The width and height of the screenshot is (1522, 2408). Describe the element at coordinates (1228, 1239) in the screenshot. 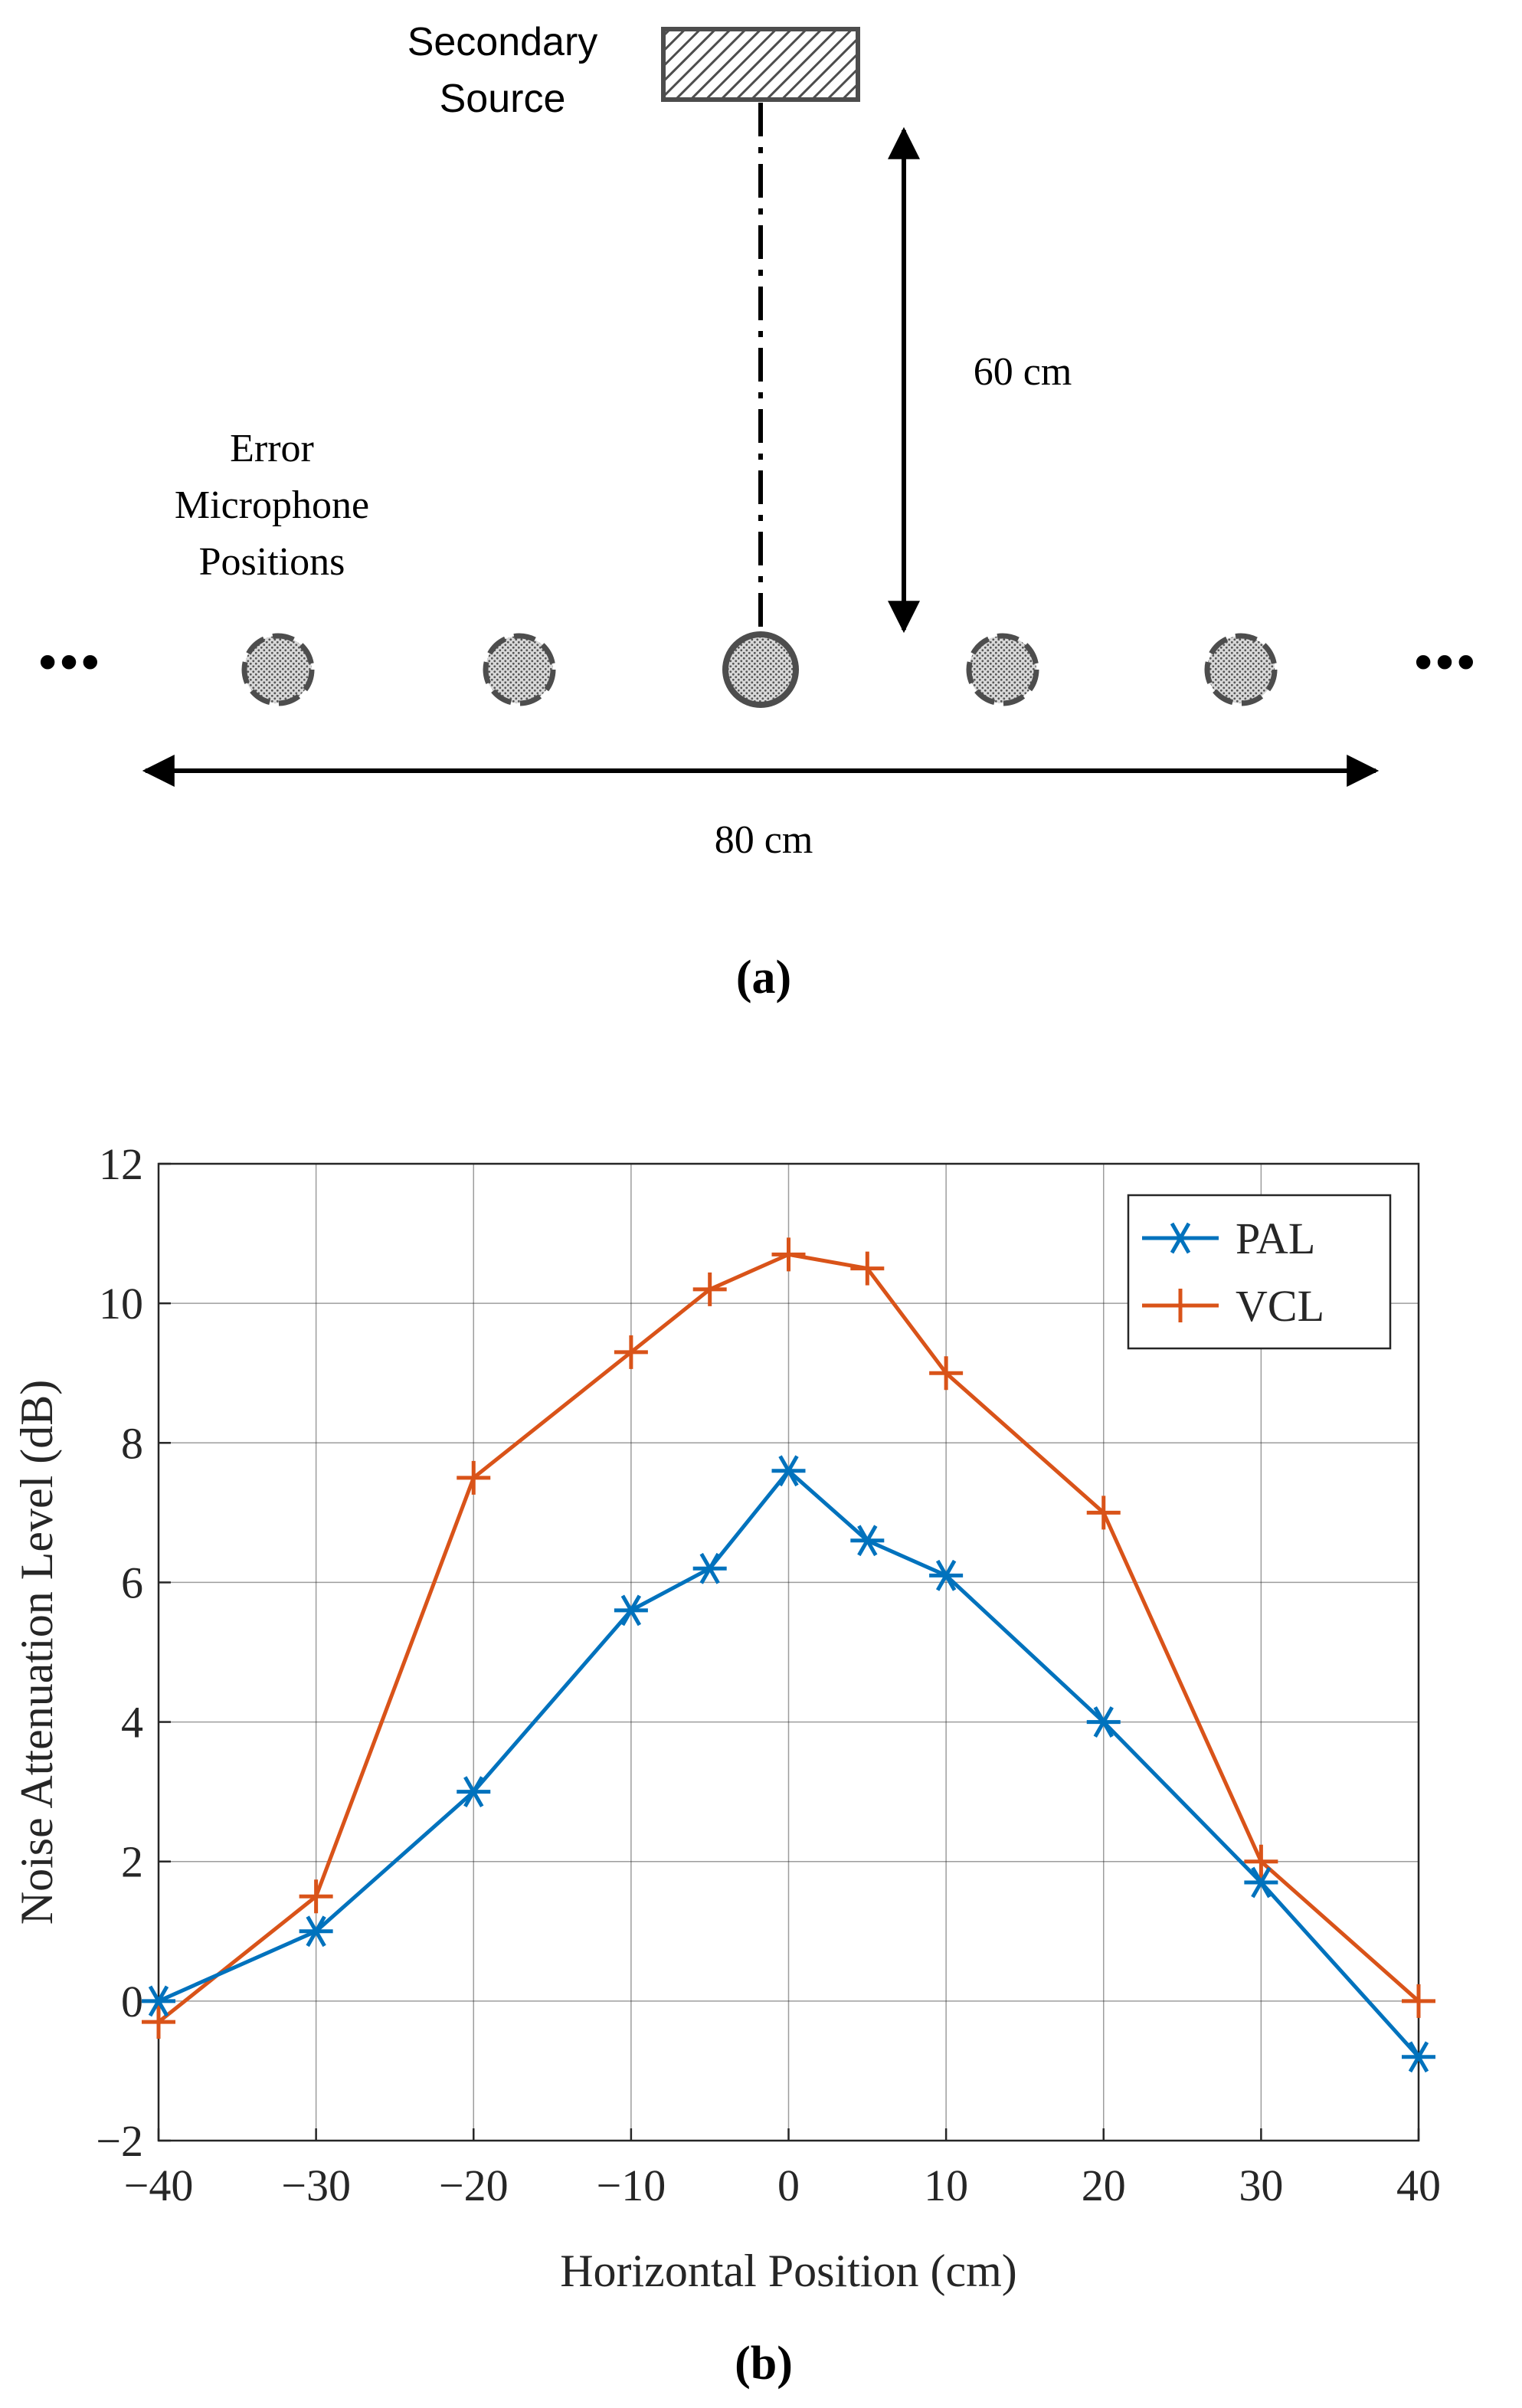

I see `legend-entry-pal: PAL` at that location.